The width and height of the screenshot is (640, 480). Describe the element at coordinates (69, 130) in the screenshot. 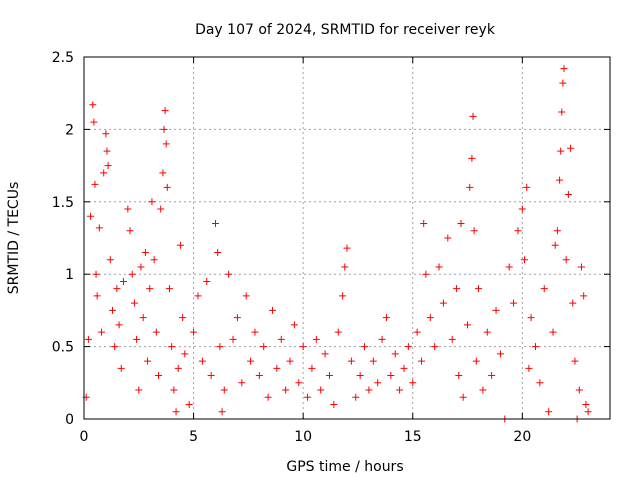

I see `y-tick-label: 2` at that location.